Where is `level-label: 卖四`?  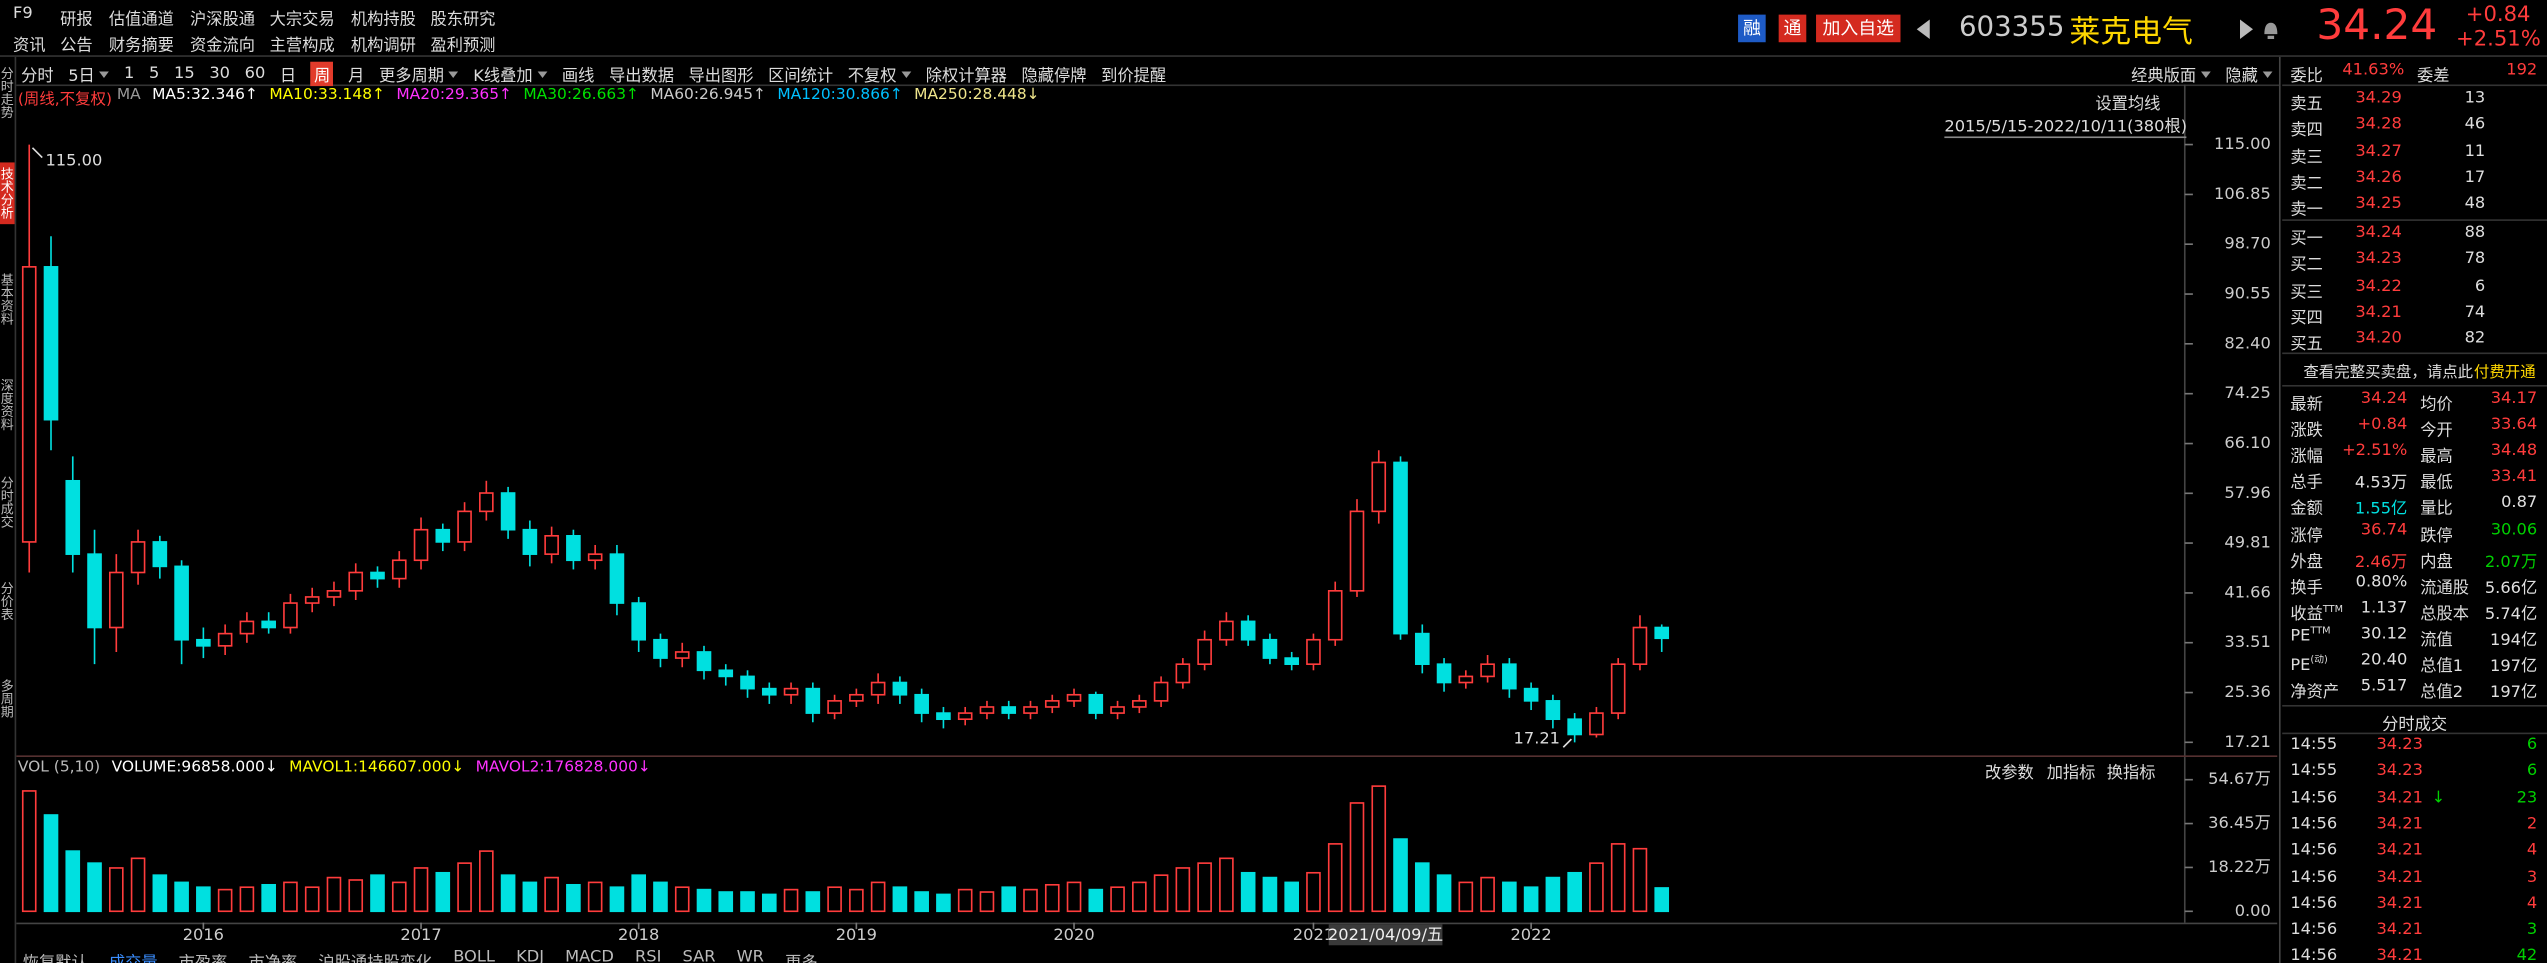
level-label: 卖四 is located at coordinates (2306, 131).